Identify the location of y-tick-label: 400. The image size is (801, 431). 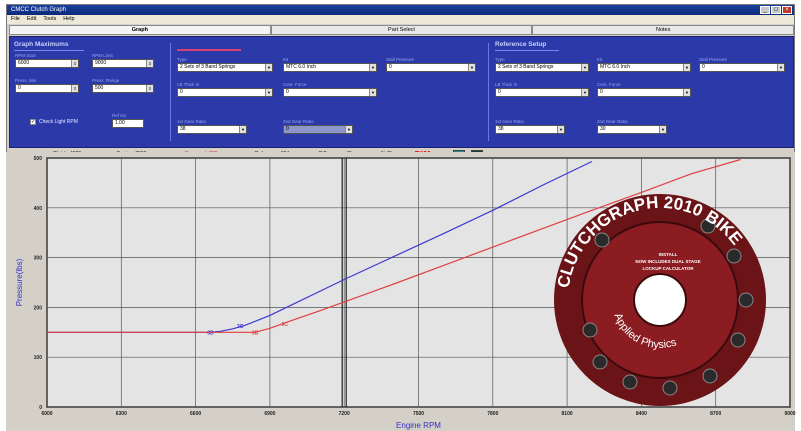
(38, 209).